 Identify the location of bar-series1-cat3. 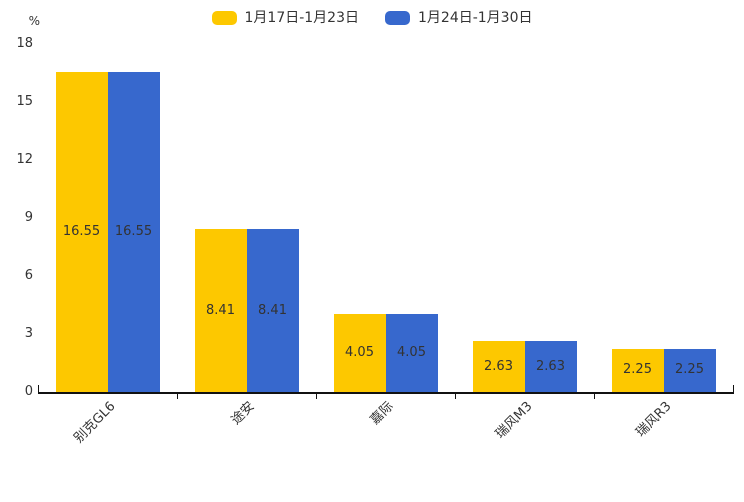
(359, 352).